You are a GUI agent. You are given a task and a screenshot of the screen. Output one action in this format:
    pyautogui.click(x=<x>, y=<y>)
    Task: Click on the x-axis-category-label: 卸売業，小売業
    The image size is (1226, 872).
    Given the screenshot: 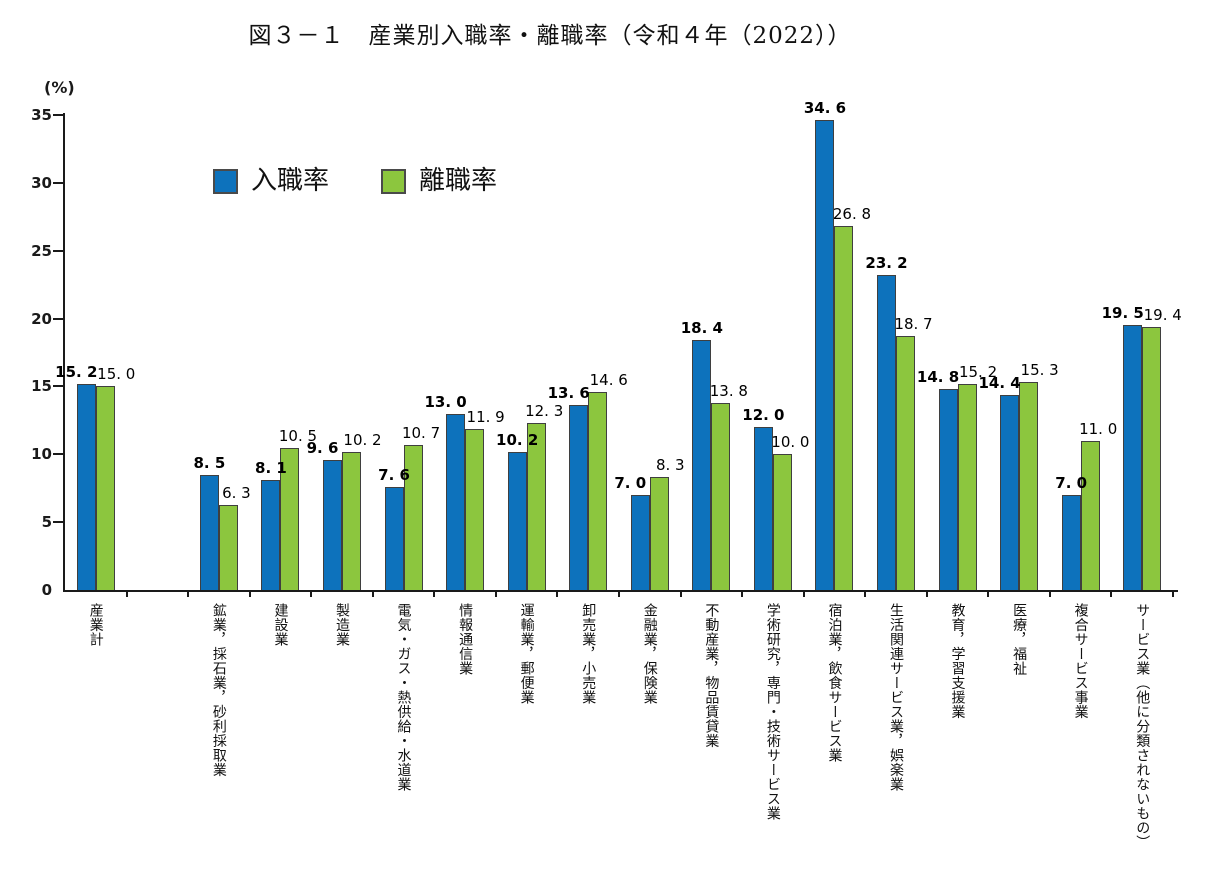 What is the action you would take?
    pyautogui.click(x=588, y=654)
    